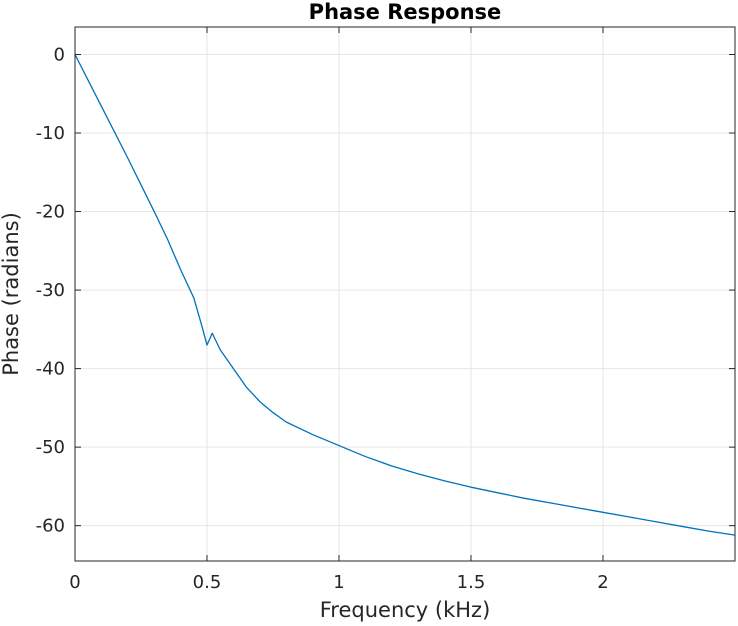 The image size is (738, 626). What do you see at coordinates (207, 582) in the screenshot?
I see `x-tick-label: 0.5` at bounding box center [207, 582].